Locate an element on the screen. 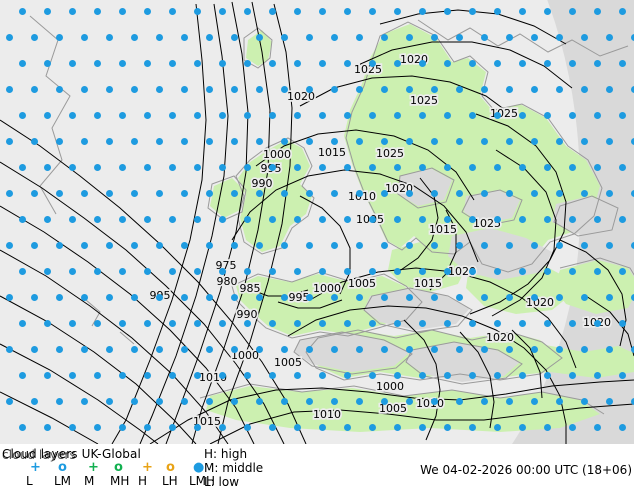 This screenshot has height=490, width=634. isobar-label: 1020 is located at coordinates (301, 96).